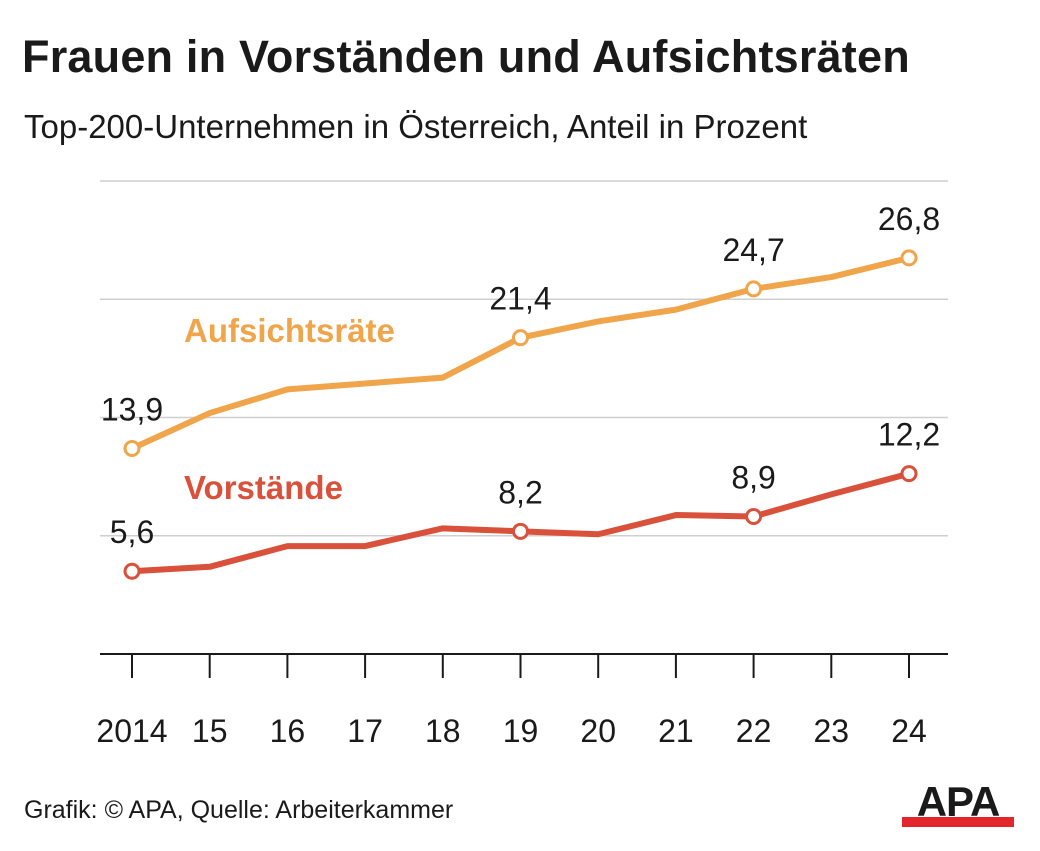 The image size is (1040, 851). Describe the element at coordinates (753, 478) in the screenshot. I see `data-label-vorstaende: 8,9` at that location.